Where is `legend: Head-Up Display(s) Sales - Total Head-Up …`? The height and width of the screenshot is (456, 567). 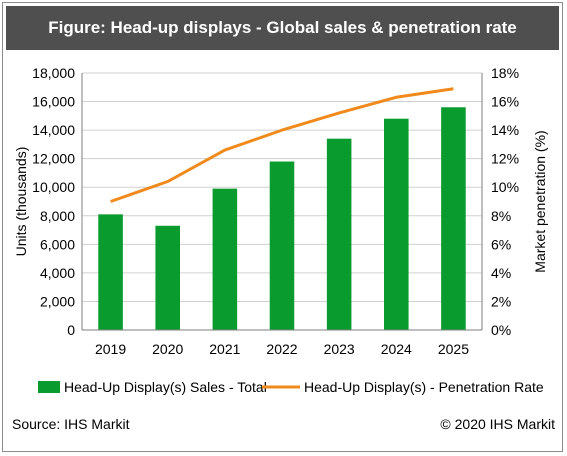 legend: Head-Up Display(s) Sales - Total Head-Up … is located at coordinates (291, 387).